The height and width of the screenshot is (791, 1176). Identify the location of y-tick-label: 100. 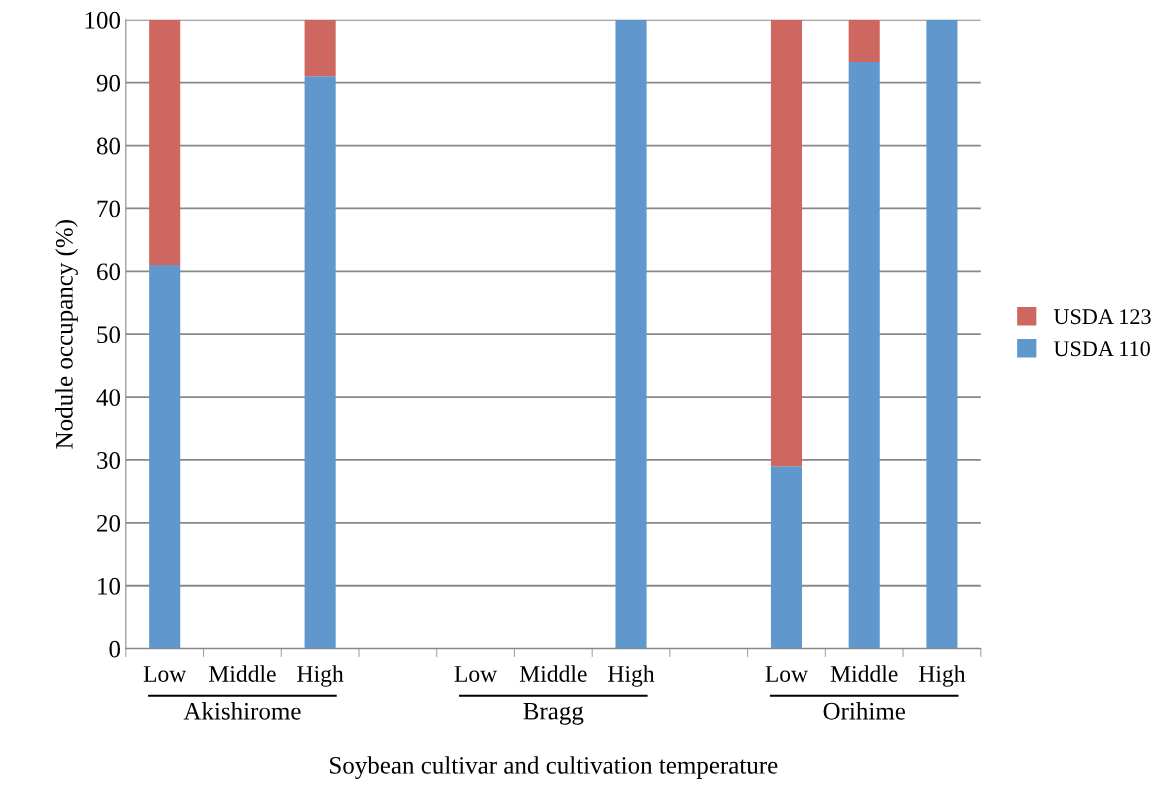
(103, 20).